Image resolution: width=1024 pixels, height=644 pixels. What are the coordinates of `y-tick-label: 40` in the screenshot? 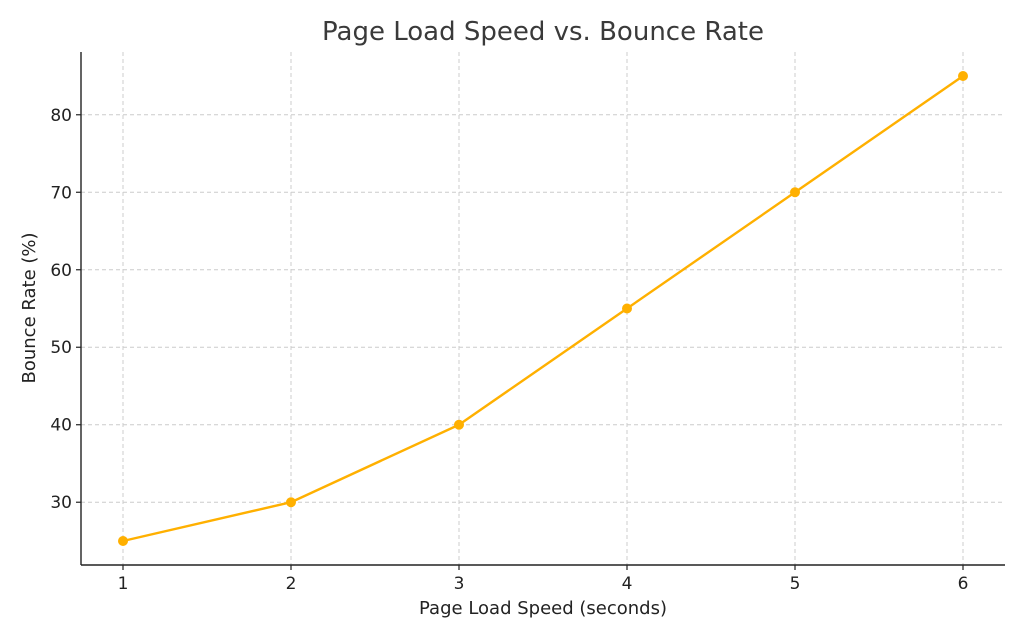 It's located at (61, 426).